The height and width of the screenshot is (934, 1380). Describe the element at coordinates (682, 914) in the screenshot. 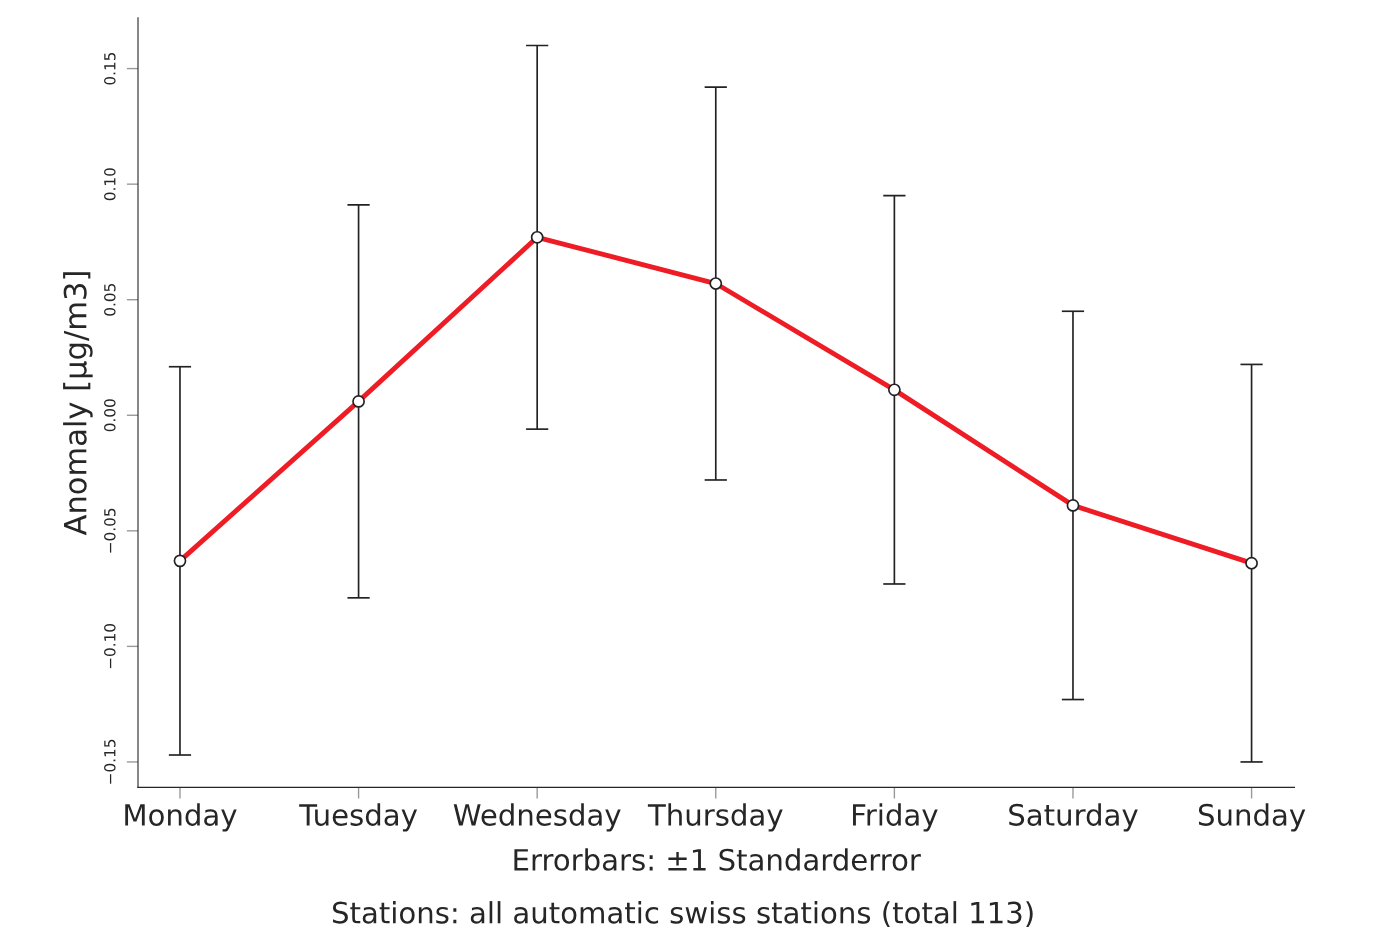

I see `text: Stations: all automatic swiss stations (total 113)` at that location.